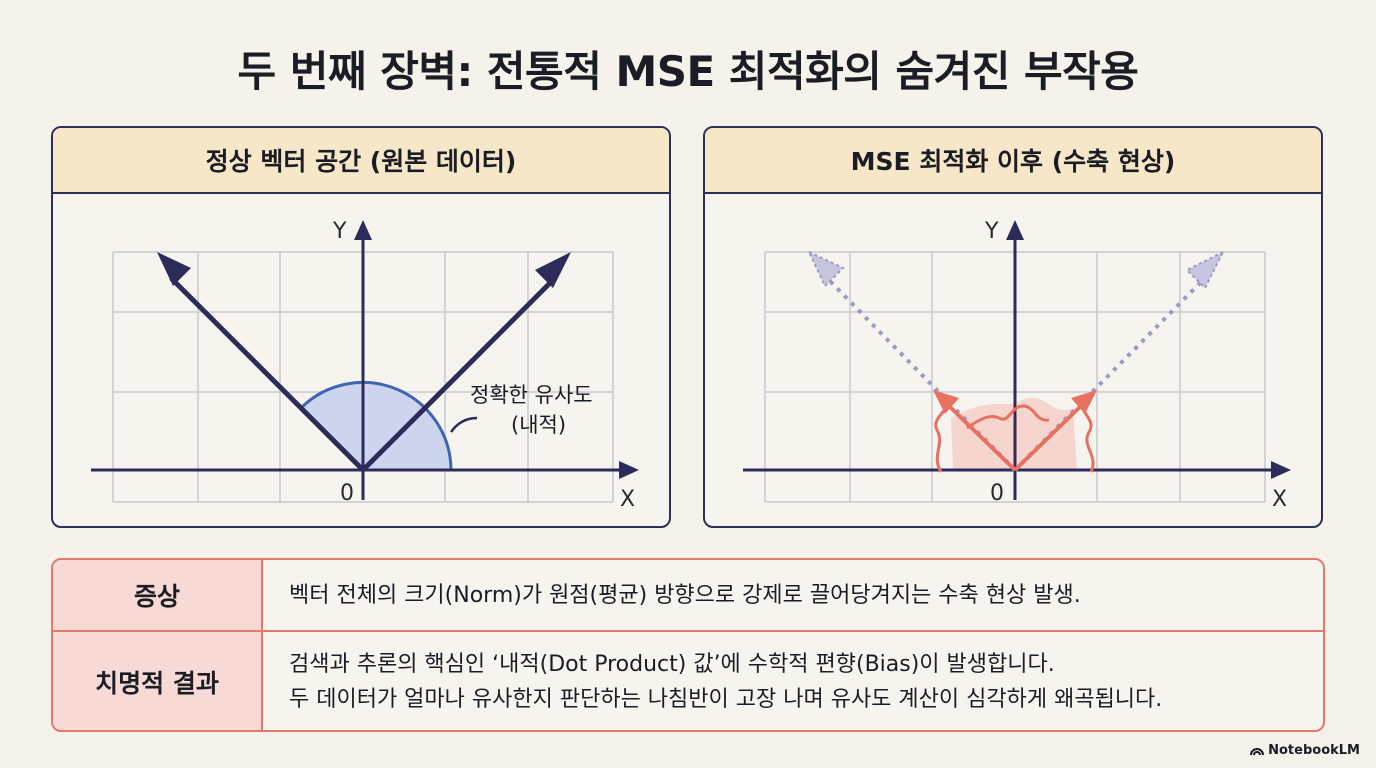  I want to click on distortion-wave-left, so click(942, 437).